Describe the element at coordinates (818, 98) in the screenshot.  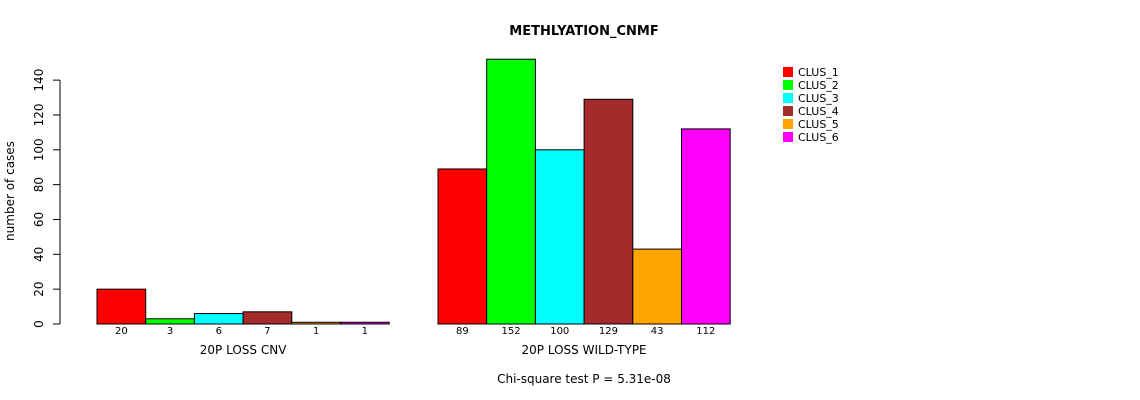
I see `legend-label: CLUS_3` at that location.